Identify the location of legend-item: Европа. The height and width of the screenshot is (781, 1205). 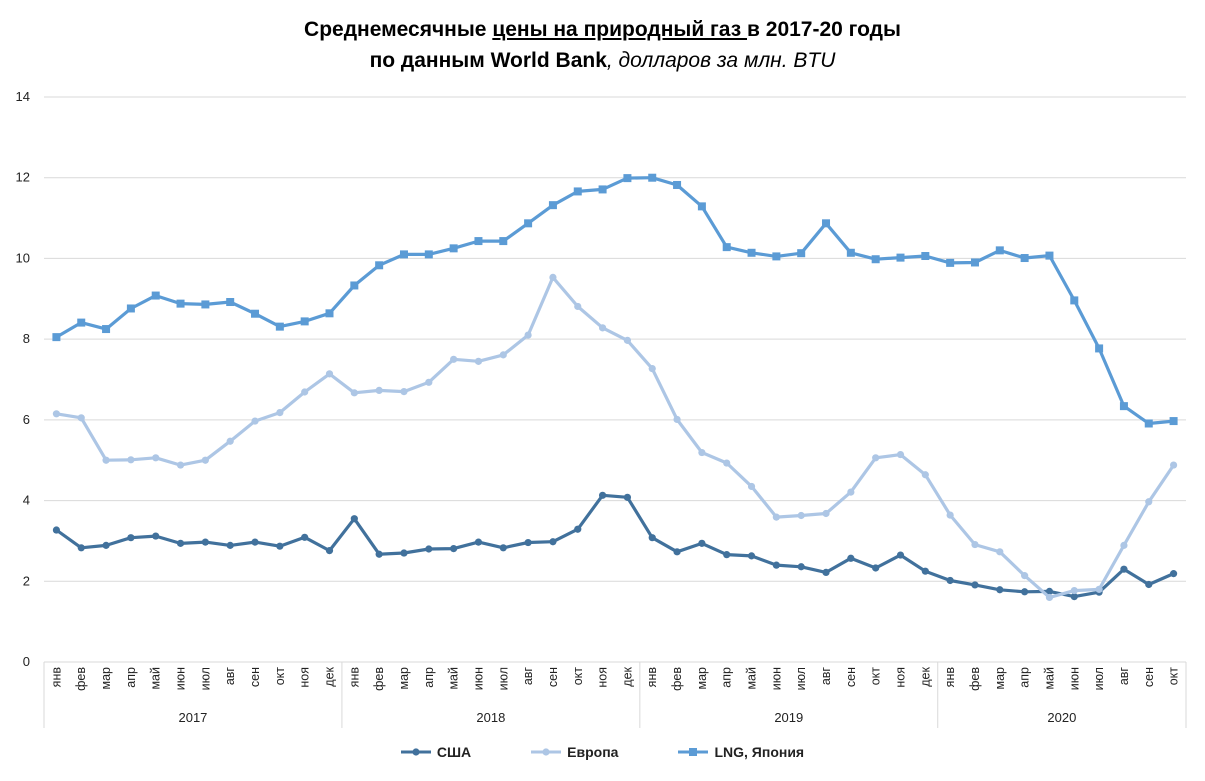
(574, 752).